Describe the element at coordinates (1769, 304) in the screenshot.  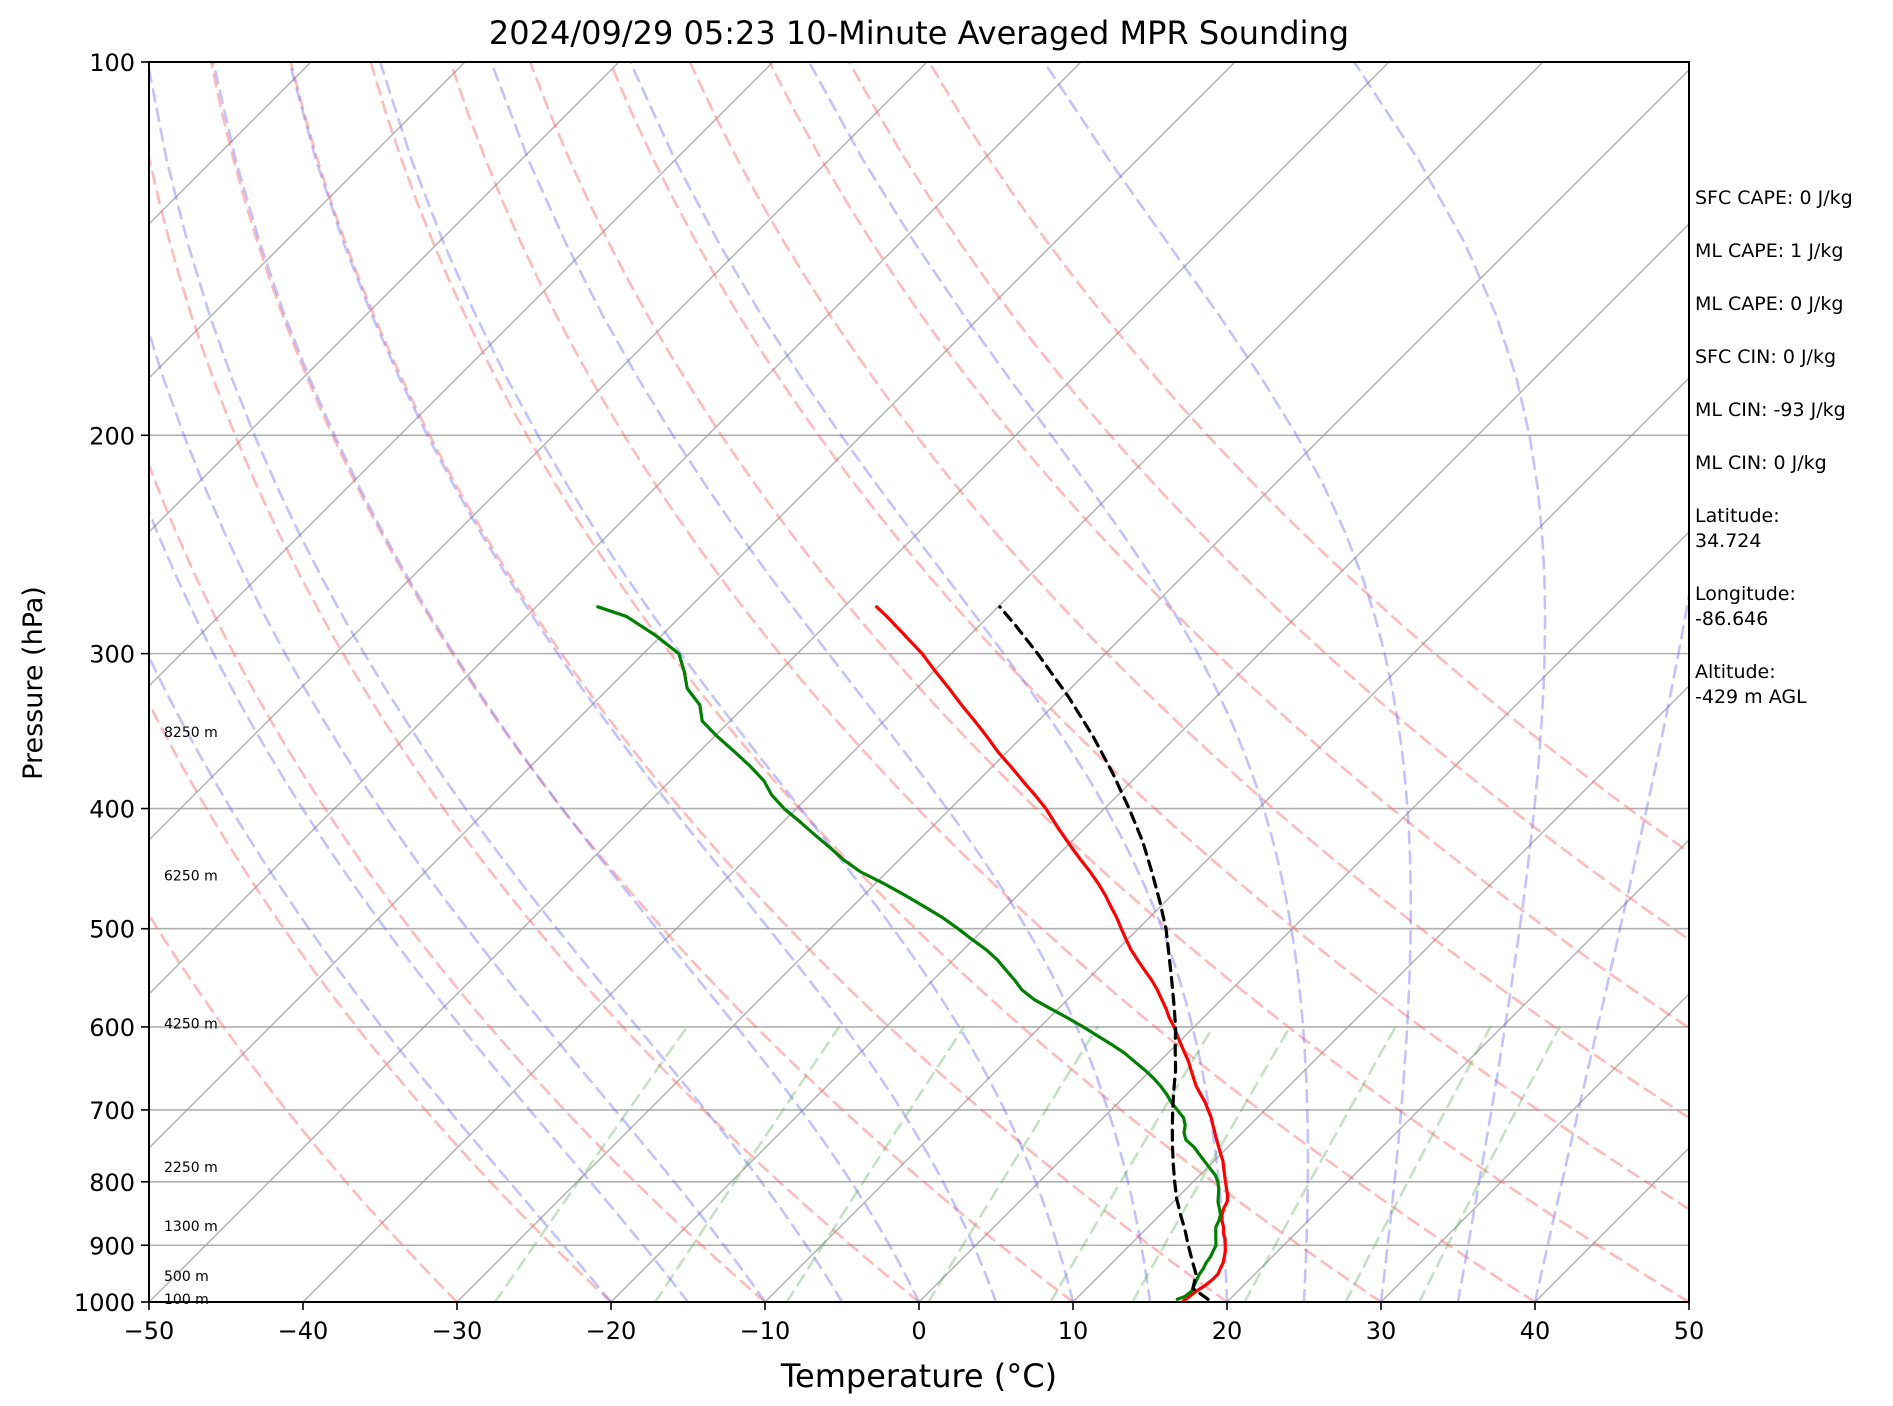
I see `ml-cape-label-2: ML CAPE: 0 J/kg` at that location.